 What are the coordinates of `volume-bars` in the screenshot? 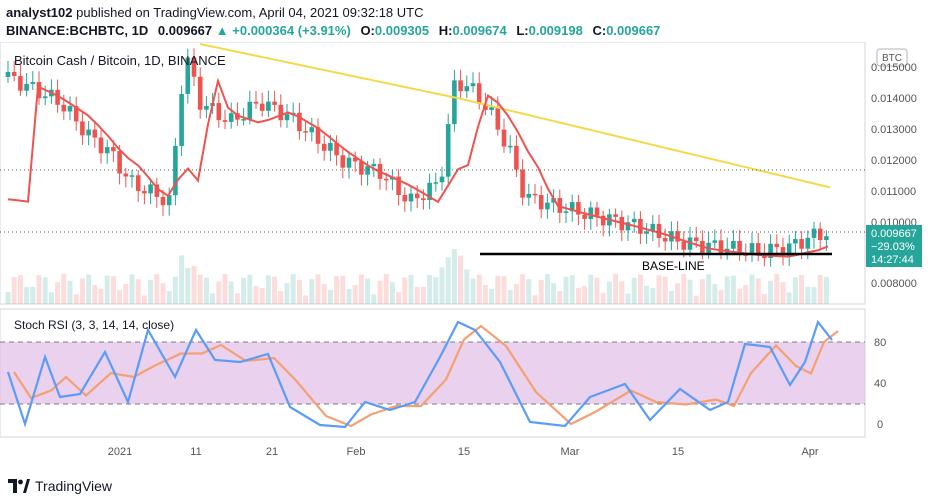 It's located at (417, 276).